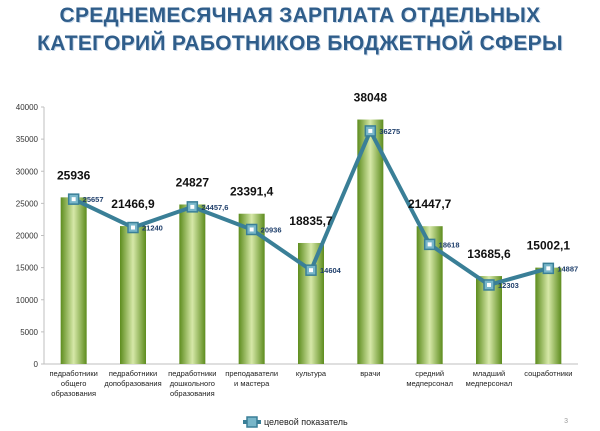  What do you see at coordinates (251, 378) in the screenshot?
I see `x-category-label: преподаватели и мастера` at bounding box center [251, 378].